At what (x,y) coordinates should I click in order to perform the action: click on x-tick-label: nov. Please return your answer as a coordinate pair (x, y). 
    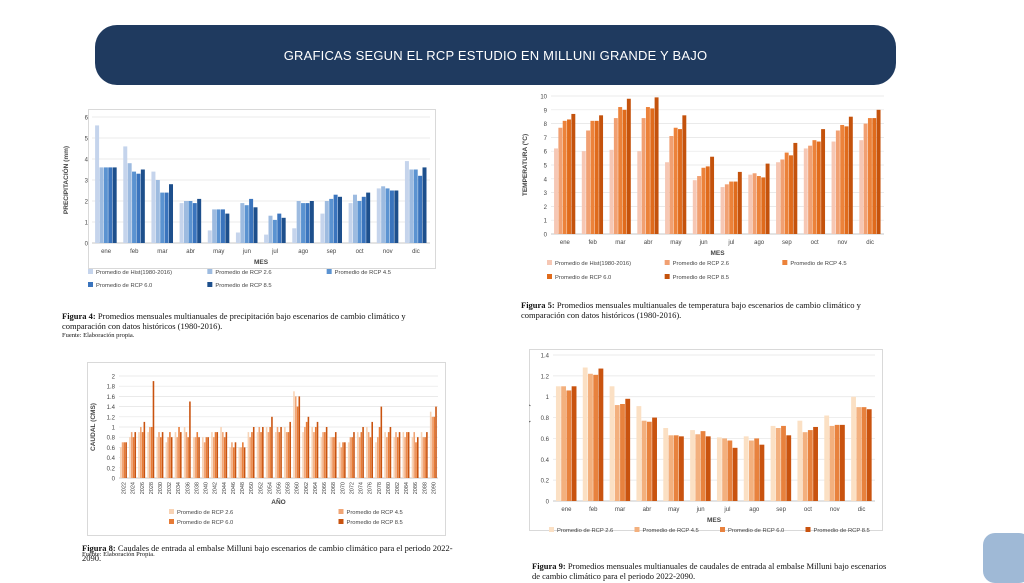
    Looking at the image, I should click on (843, 243).